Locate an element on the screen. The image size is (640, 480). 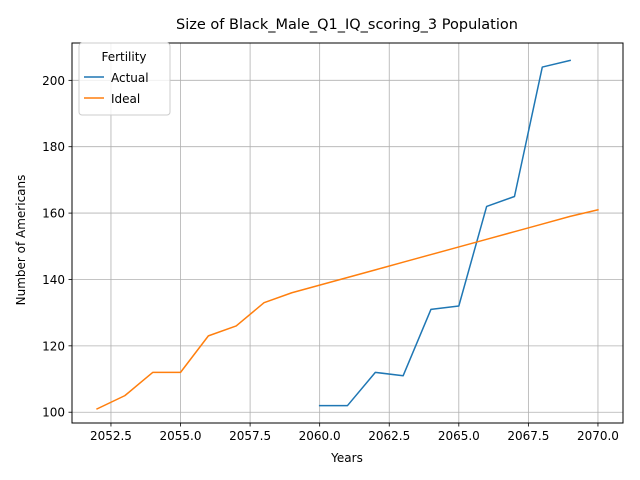
y-tick-label: 160 is located at coordinates (53, 214).